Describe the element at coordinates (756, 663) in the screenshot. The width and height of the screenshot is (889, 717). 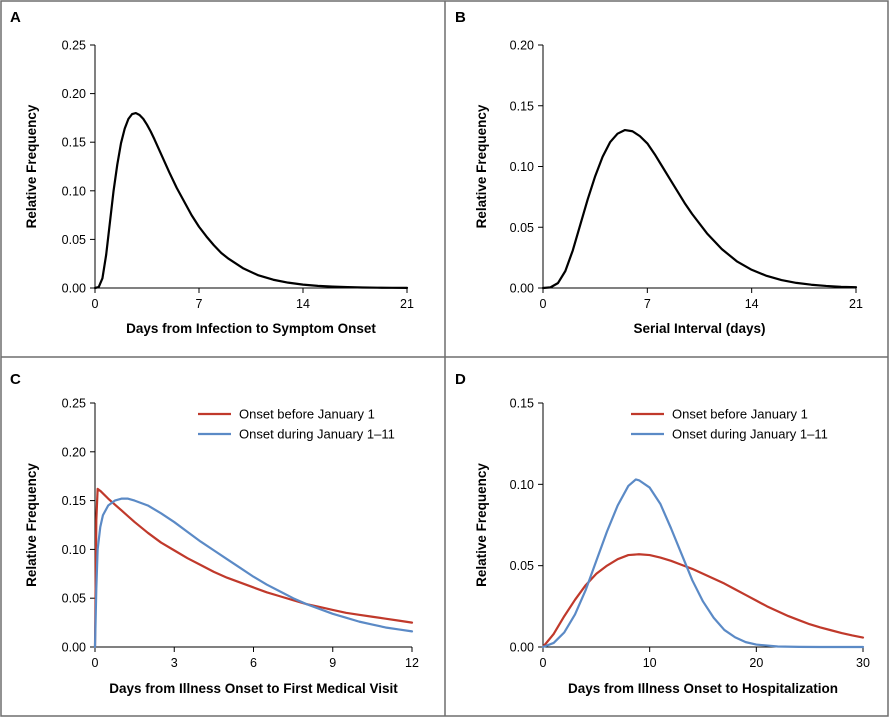
I see `x-tick-label: 20` at that location.